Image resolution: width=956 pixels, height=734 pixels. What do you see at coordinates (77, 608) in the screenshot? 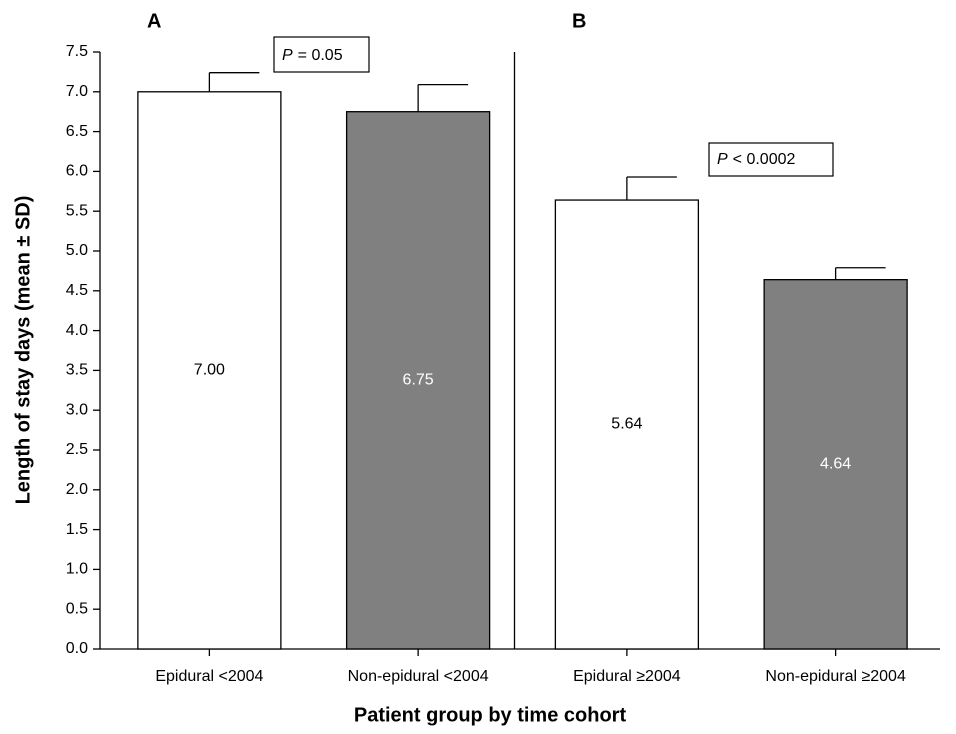
I see `y-tick-label: 0.5` at bounding box center [77, 608].